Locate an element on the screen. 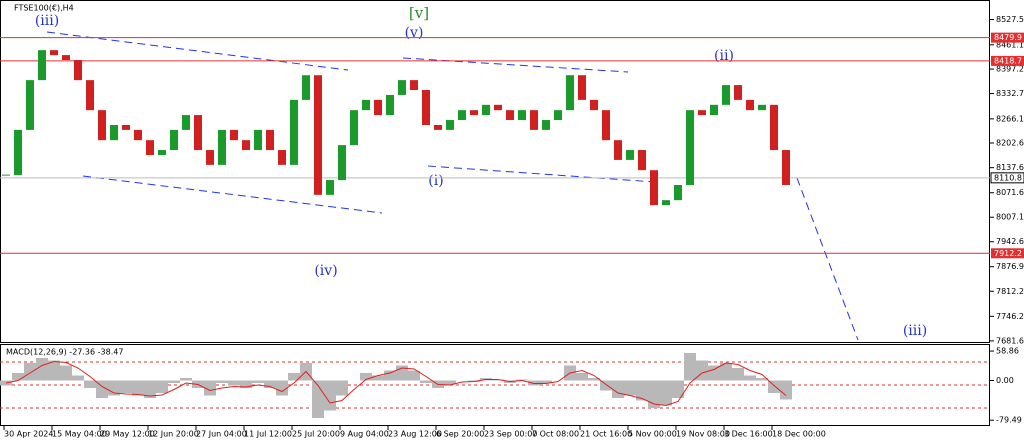 The width and height of the screenshot is (1024, 441). x-tick-label: 23 Sep 00:00 is located at coordinates (510, 434).